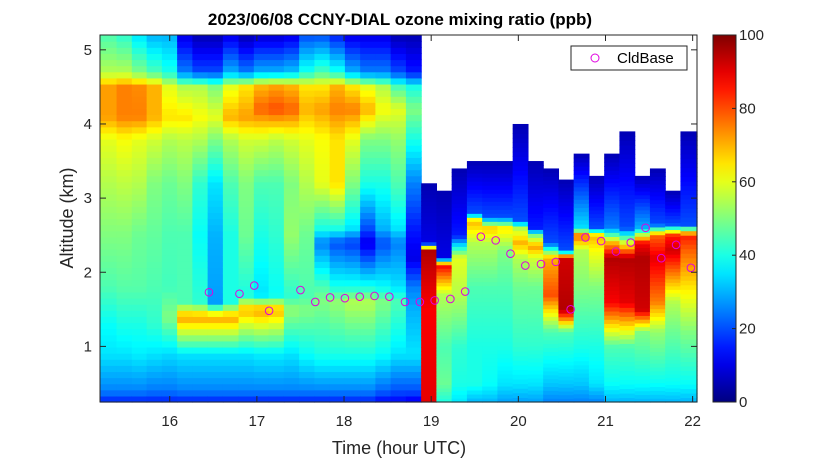 The height and width of the screenshot is (460, 832). I want to click on y-tick-label: 4, so click(88, 124).